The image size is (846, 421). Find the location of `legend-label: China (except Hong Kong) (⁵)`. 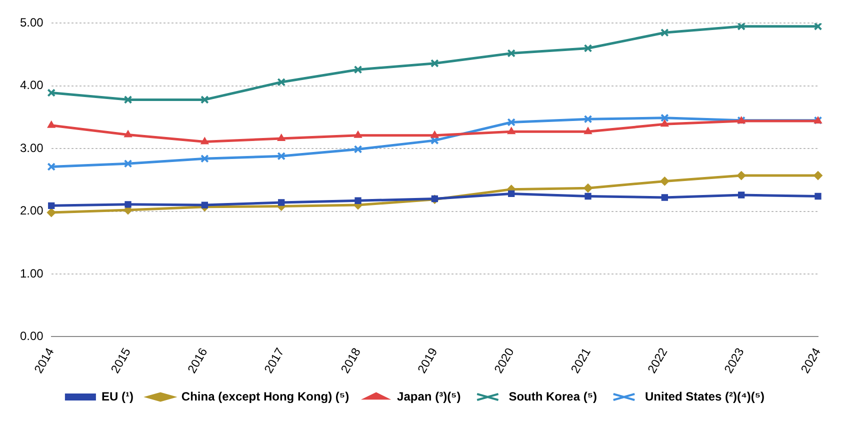

legend-label: China (except Hong Kong) (⁵) is located at coordinates (265, 396).